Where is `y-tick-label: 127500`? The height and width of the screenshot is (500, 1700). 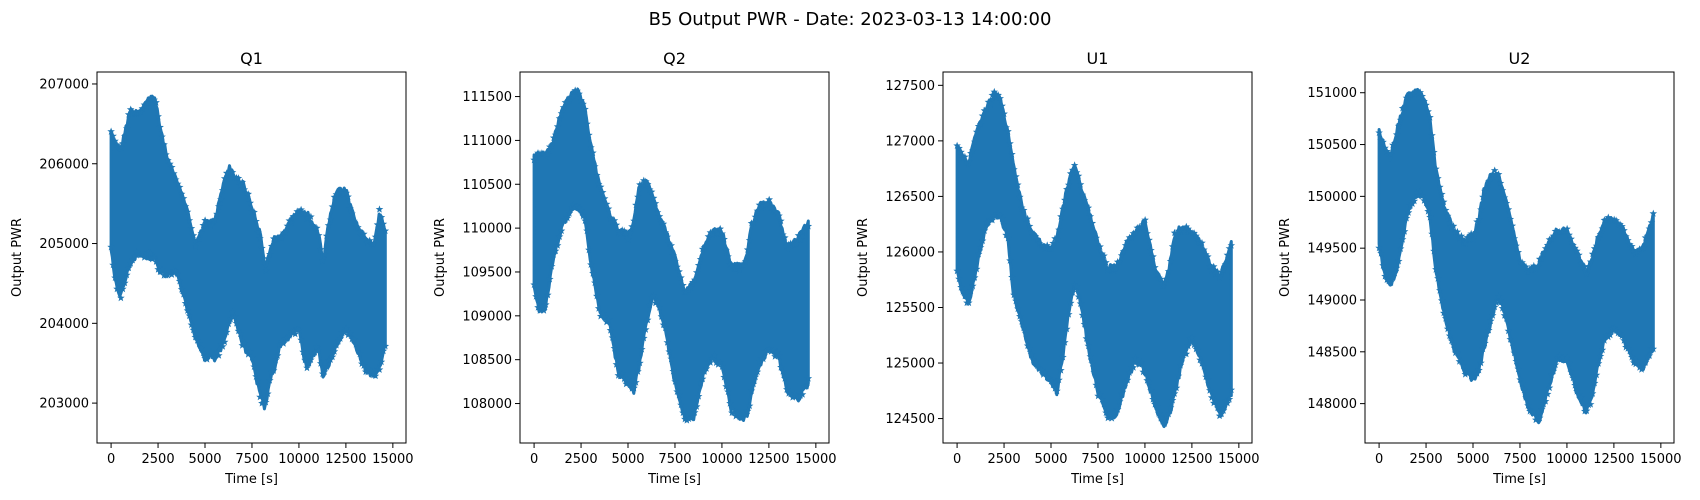
y-tick-label: 127500 is located at coordinates (910, 86).